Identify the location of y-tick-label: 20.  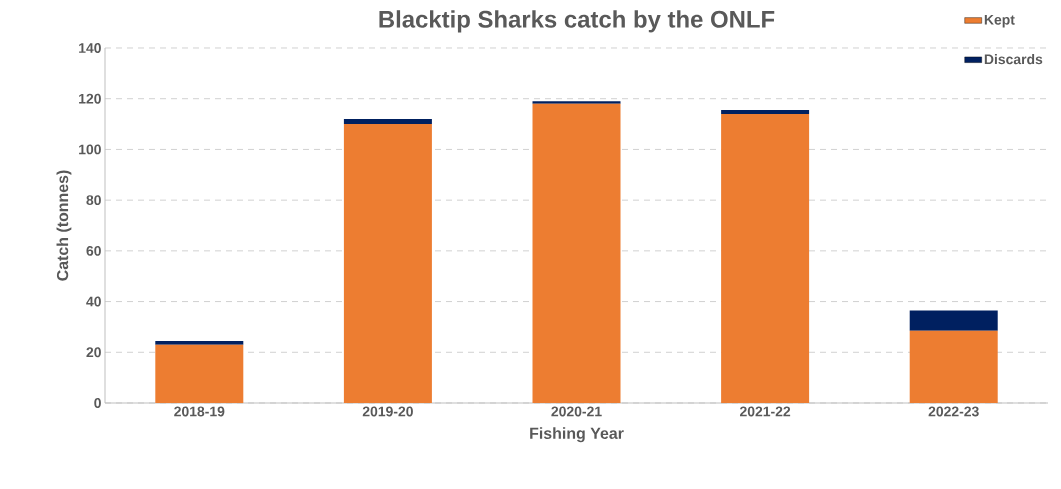
(93, 352).